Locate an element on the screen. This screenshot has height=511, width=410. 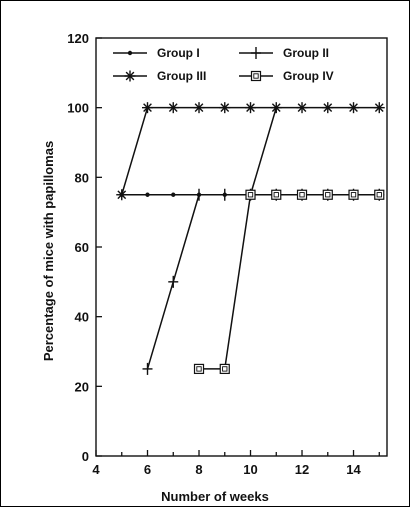
legend-label: Group IV is located at coordinates (308, 76).